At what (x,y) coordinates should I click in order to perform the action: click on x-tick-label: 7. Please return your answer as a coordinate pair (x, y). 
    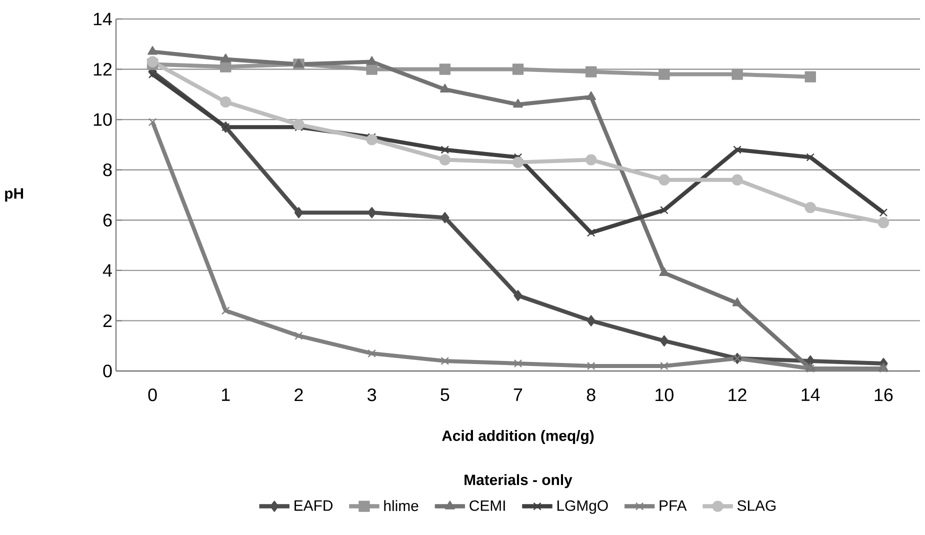
    Looking at the image, I should click on (518, 394).